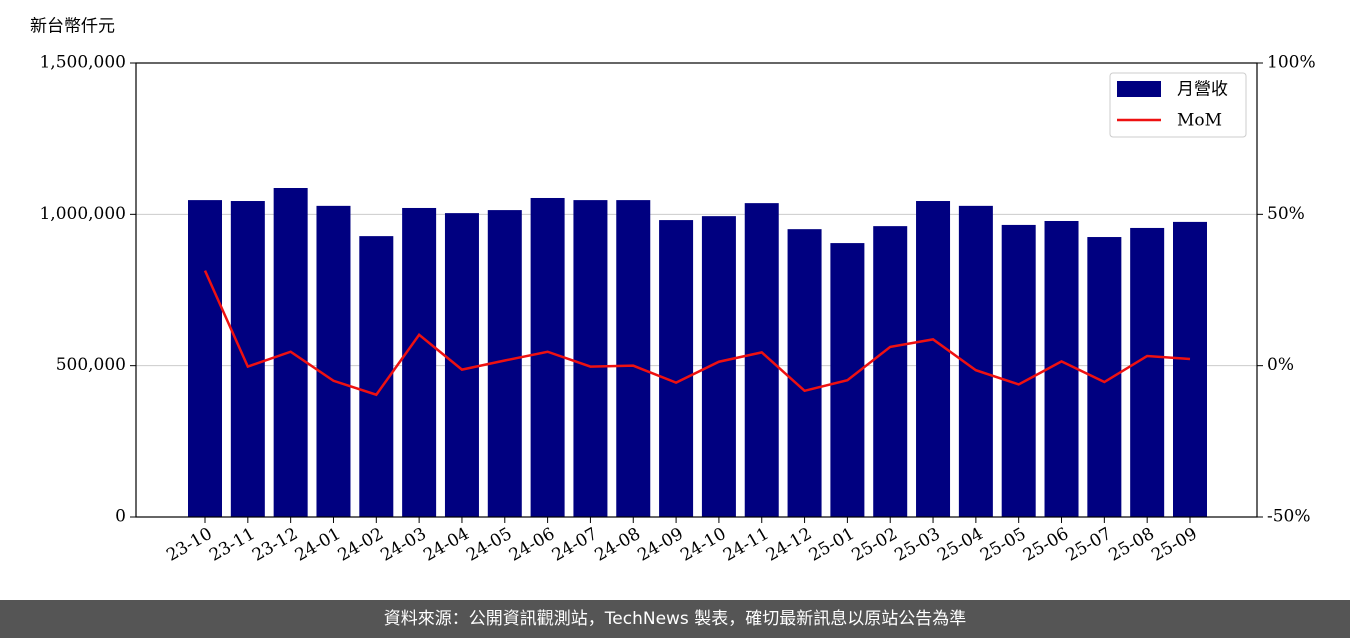 This screenshot has width=1350, height=638. I want to click on x-tick-label: 23-11, so click(232, 545).